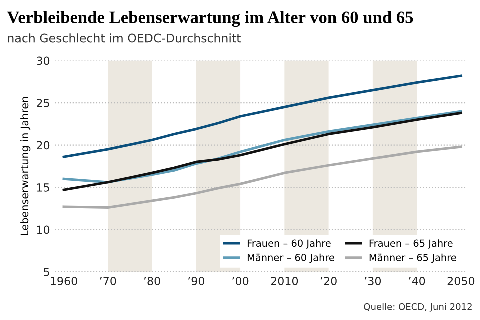 This screenshot has width=480, height=320. I want to click on y-tick-label: 20, so click(43, 145).